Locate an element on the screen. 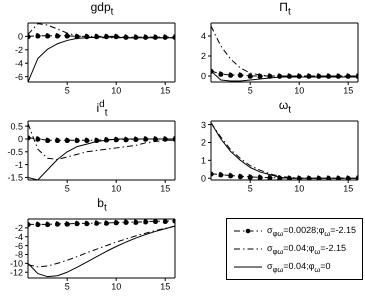 This screenshot has height=296, width=365. y-tick-label: 1 is located at coordinates (203, 161).